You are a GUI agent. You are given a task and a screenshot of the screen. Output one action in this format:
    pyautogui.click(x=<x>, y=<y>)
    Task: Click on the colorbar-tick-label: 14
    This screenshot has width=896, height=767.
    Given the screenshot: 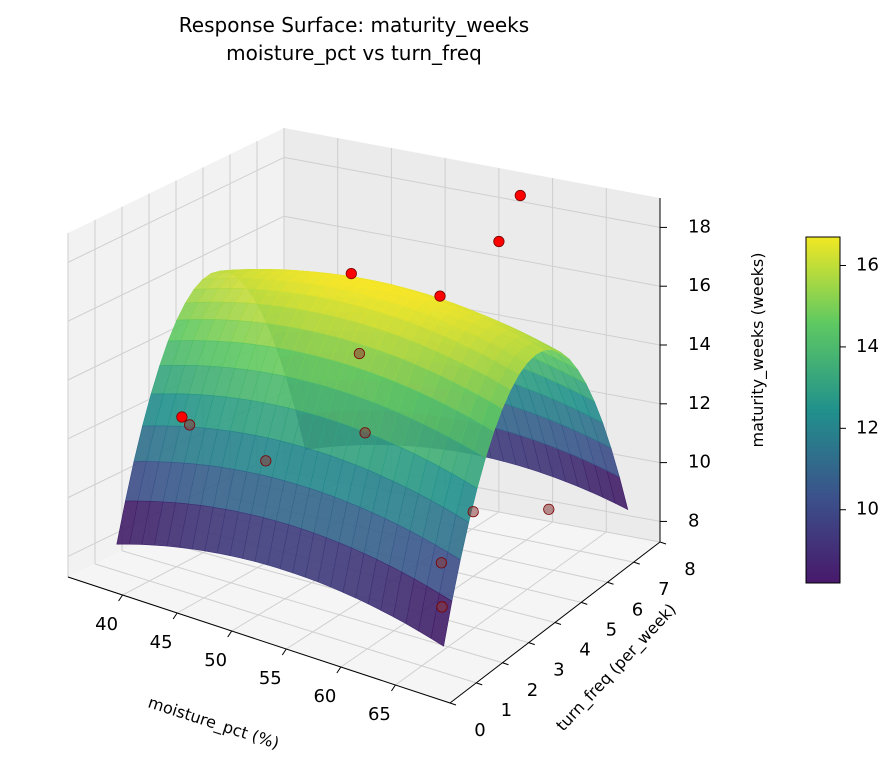 What is the action you would take?
    pyautogui.click(x=867, y=346)
    